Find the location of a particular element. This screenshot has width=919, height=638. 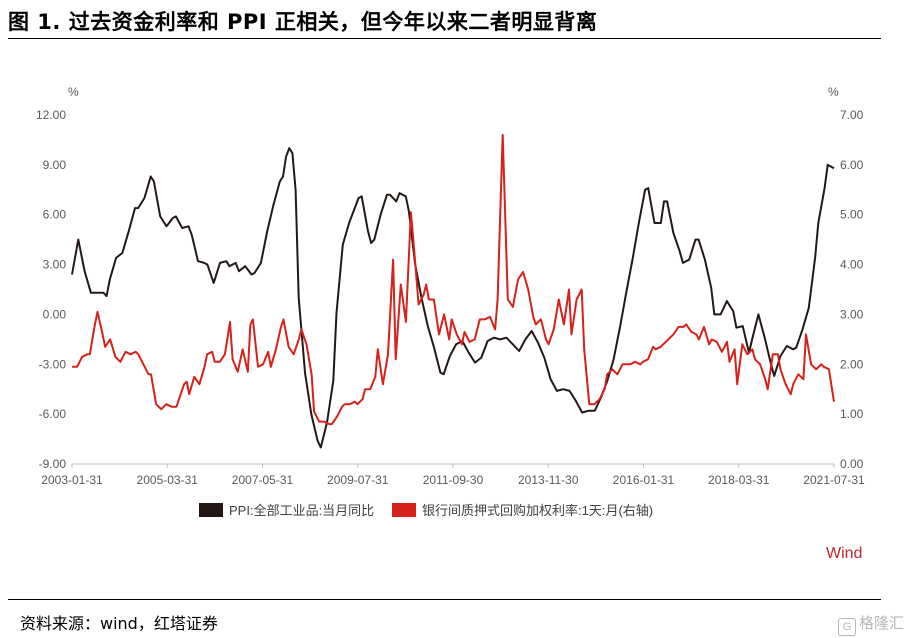

x-tick-label: 2009-07-31 is located at coordinates (358, 480).